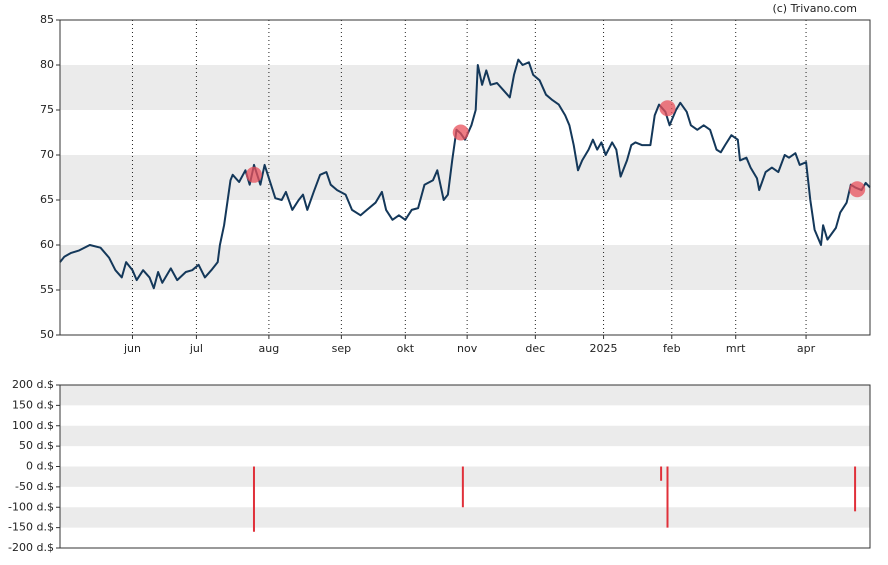 The width and height of the screenshot is (888, 565). Describe the element at coordinates (672, 348) in the screenshot. I see `x-tick-label: feb` at that location.